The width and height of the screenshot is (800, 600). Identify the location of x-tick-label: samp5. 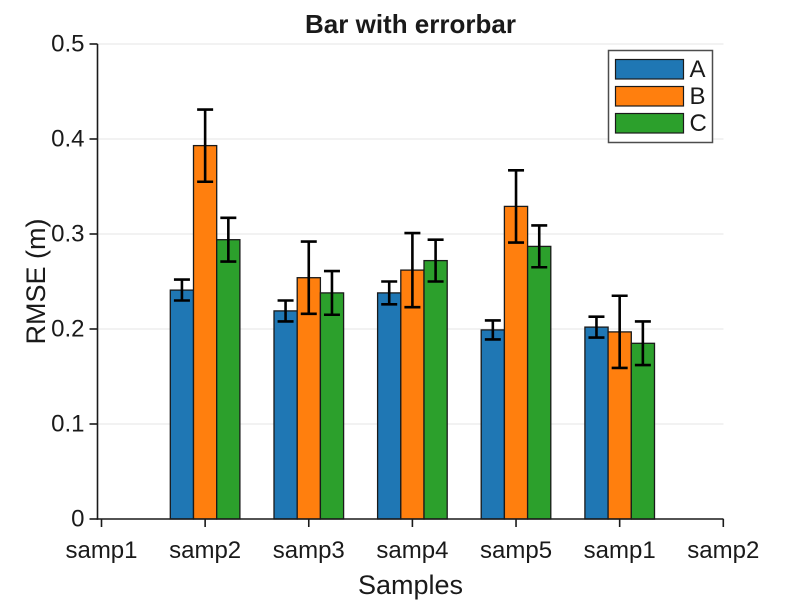
(516, 550).